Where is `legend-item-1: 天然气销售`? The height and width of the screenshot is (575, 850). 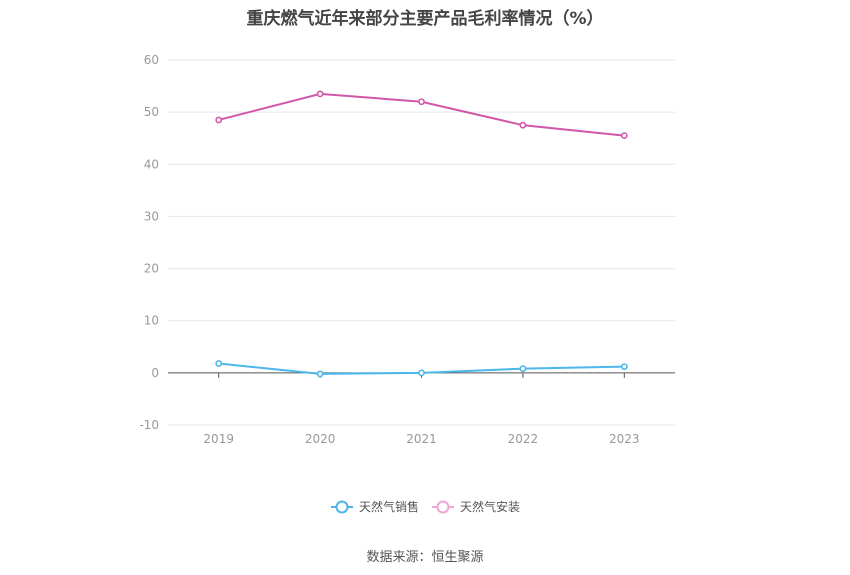
legend-item-1: 天然气销售 is located at coordinates (375, 506).